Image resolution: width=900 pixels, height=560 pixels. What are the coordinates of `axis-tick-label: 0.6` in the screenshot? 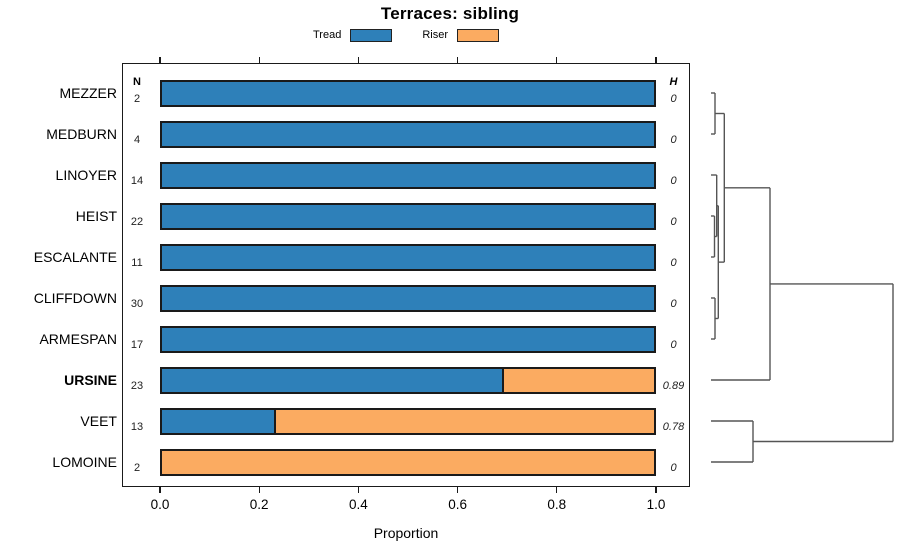 It's located at (457, 504).